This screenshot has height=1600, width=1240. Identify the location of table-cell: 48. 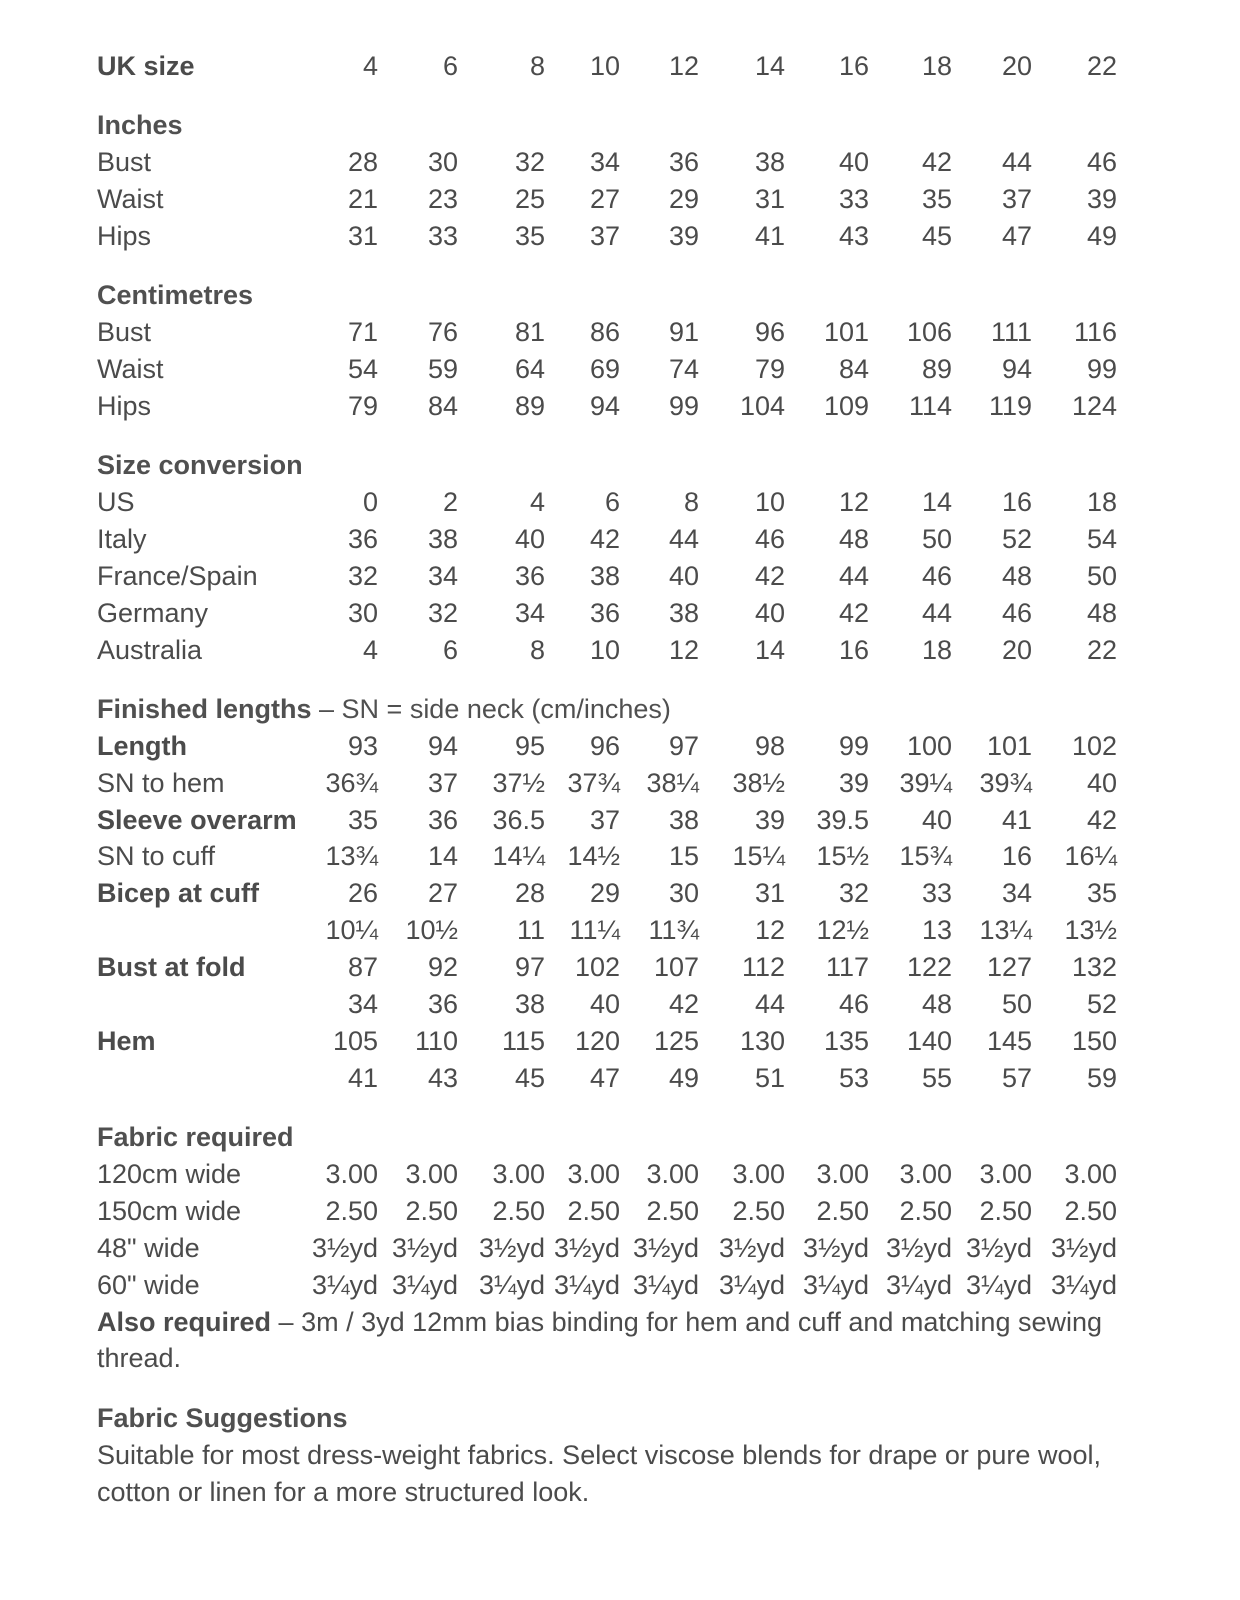
(1101, 612).